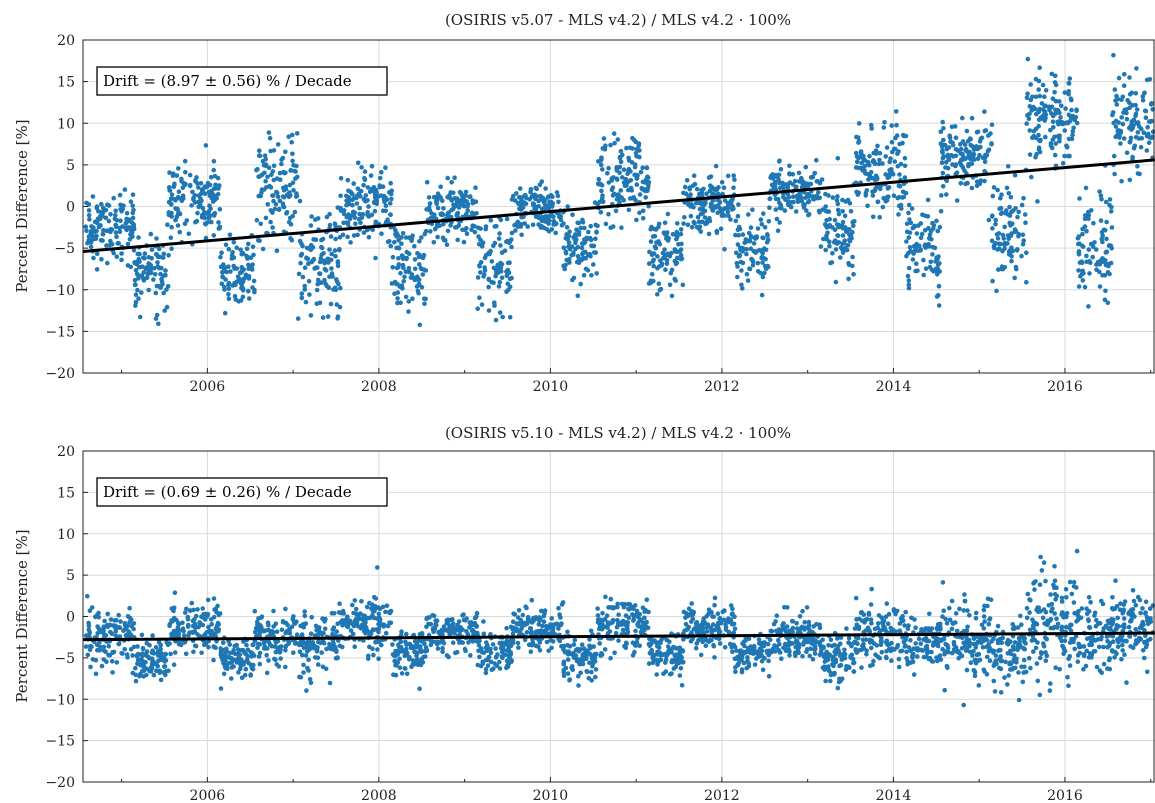 Image resolution: width=1155 pixels, height=803 pixels. I want to click on x-tick-label: 2010, so click(551, 387).